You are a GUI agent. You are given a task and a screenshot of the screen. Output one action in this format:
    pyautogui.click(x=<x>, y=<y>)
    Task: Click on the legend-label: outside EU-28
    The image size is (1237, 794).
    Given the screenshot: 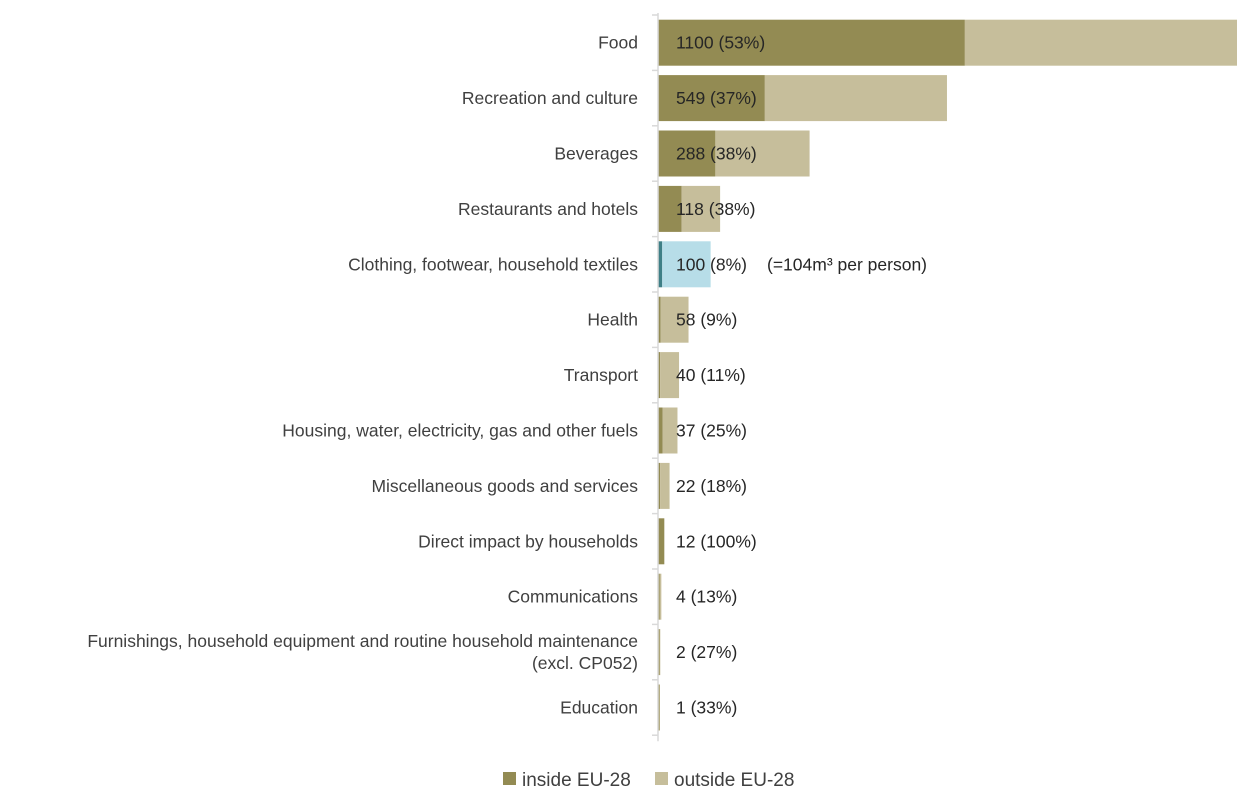 What is the action you would take?
    pyautogui.click(x=734, y=780)
    